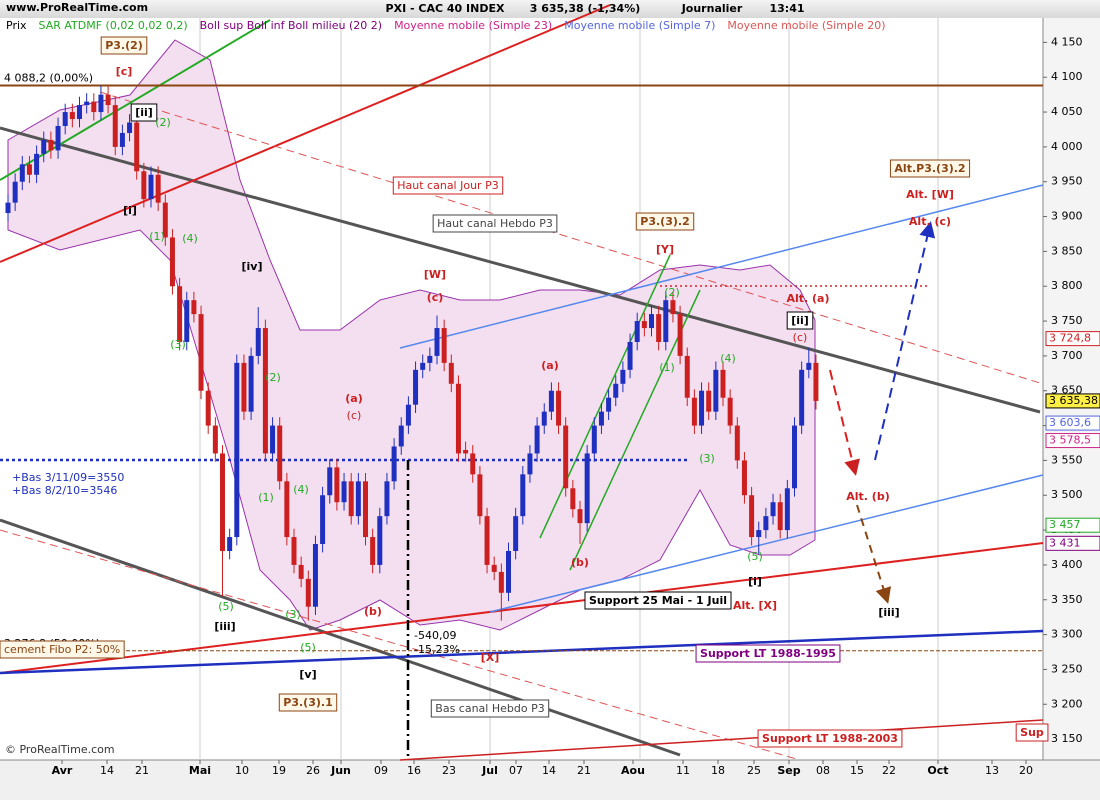 The height and width of the screenshot is (800, 1100). I want to click on annotation: (1), so click(157, 236).